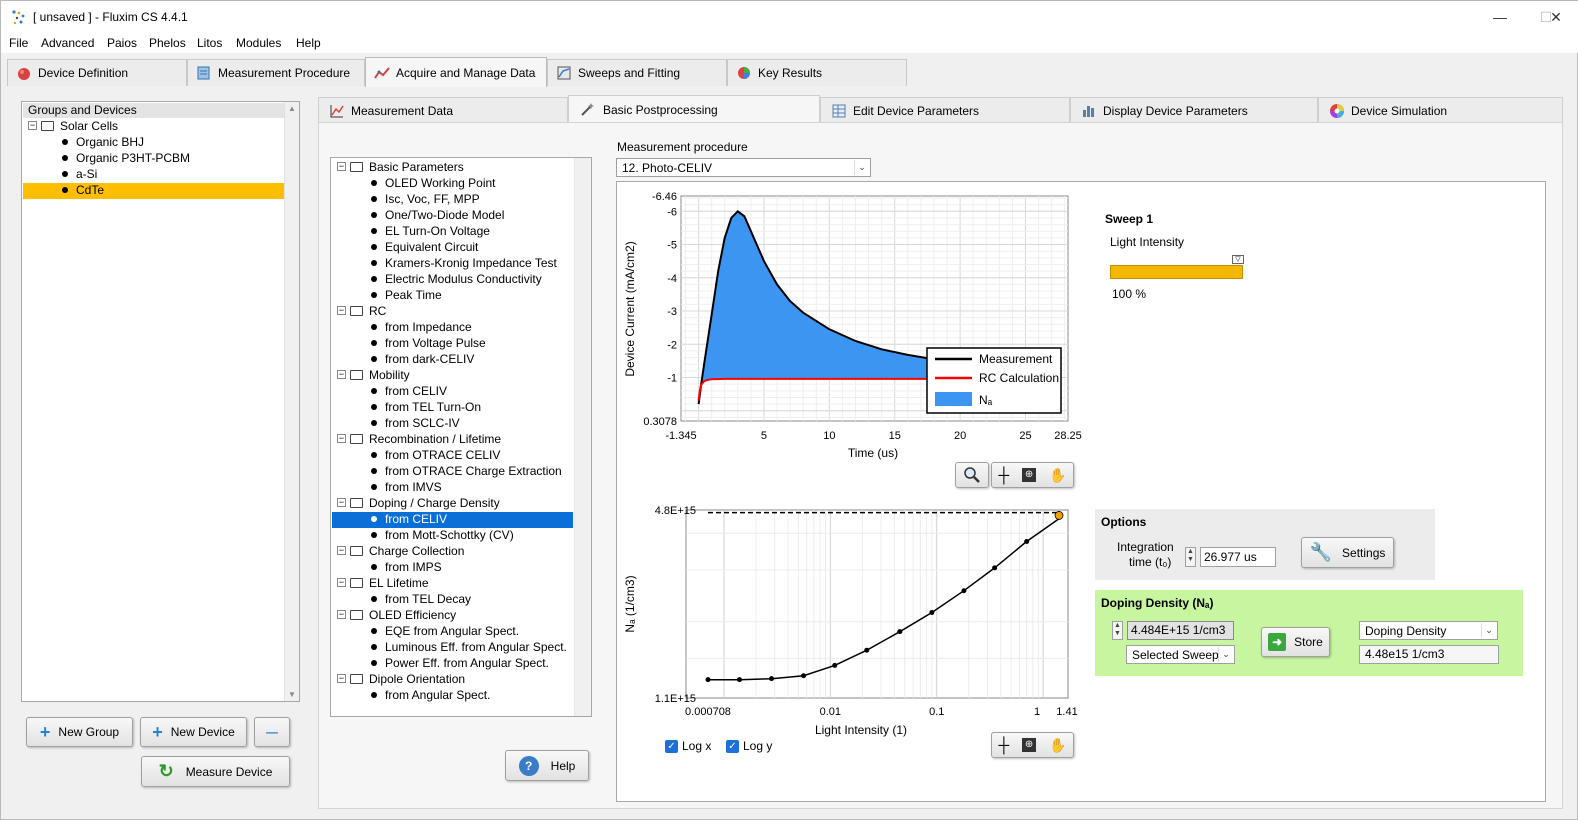  What do you see at coordinates (430, 696) in the screenshot?
I see `procedure-item: from Angular Spect.` at bounding box center [430, 696].